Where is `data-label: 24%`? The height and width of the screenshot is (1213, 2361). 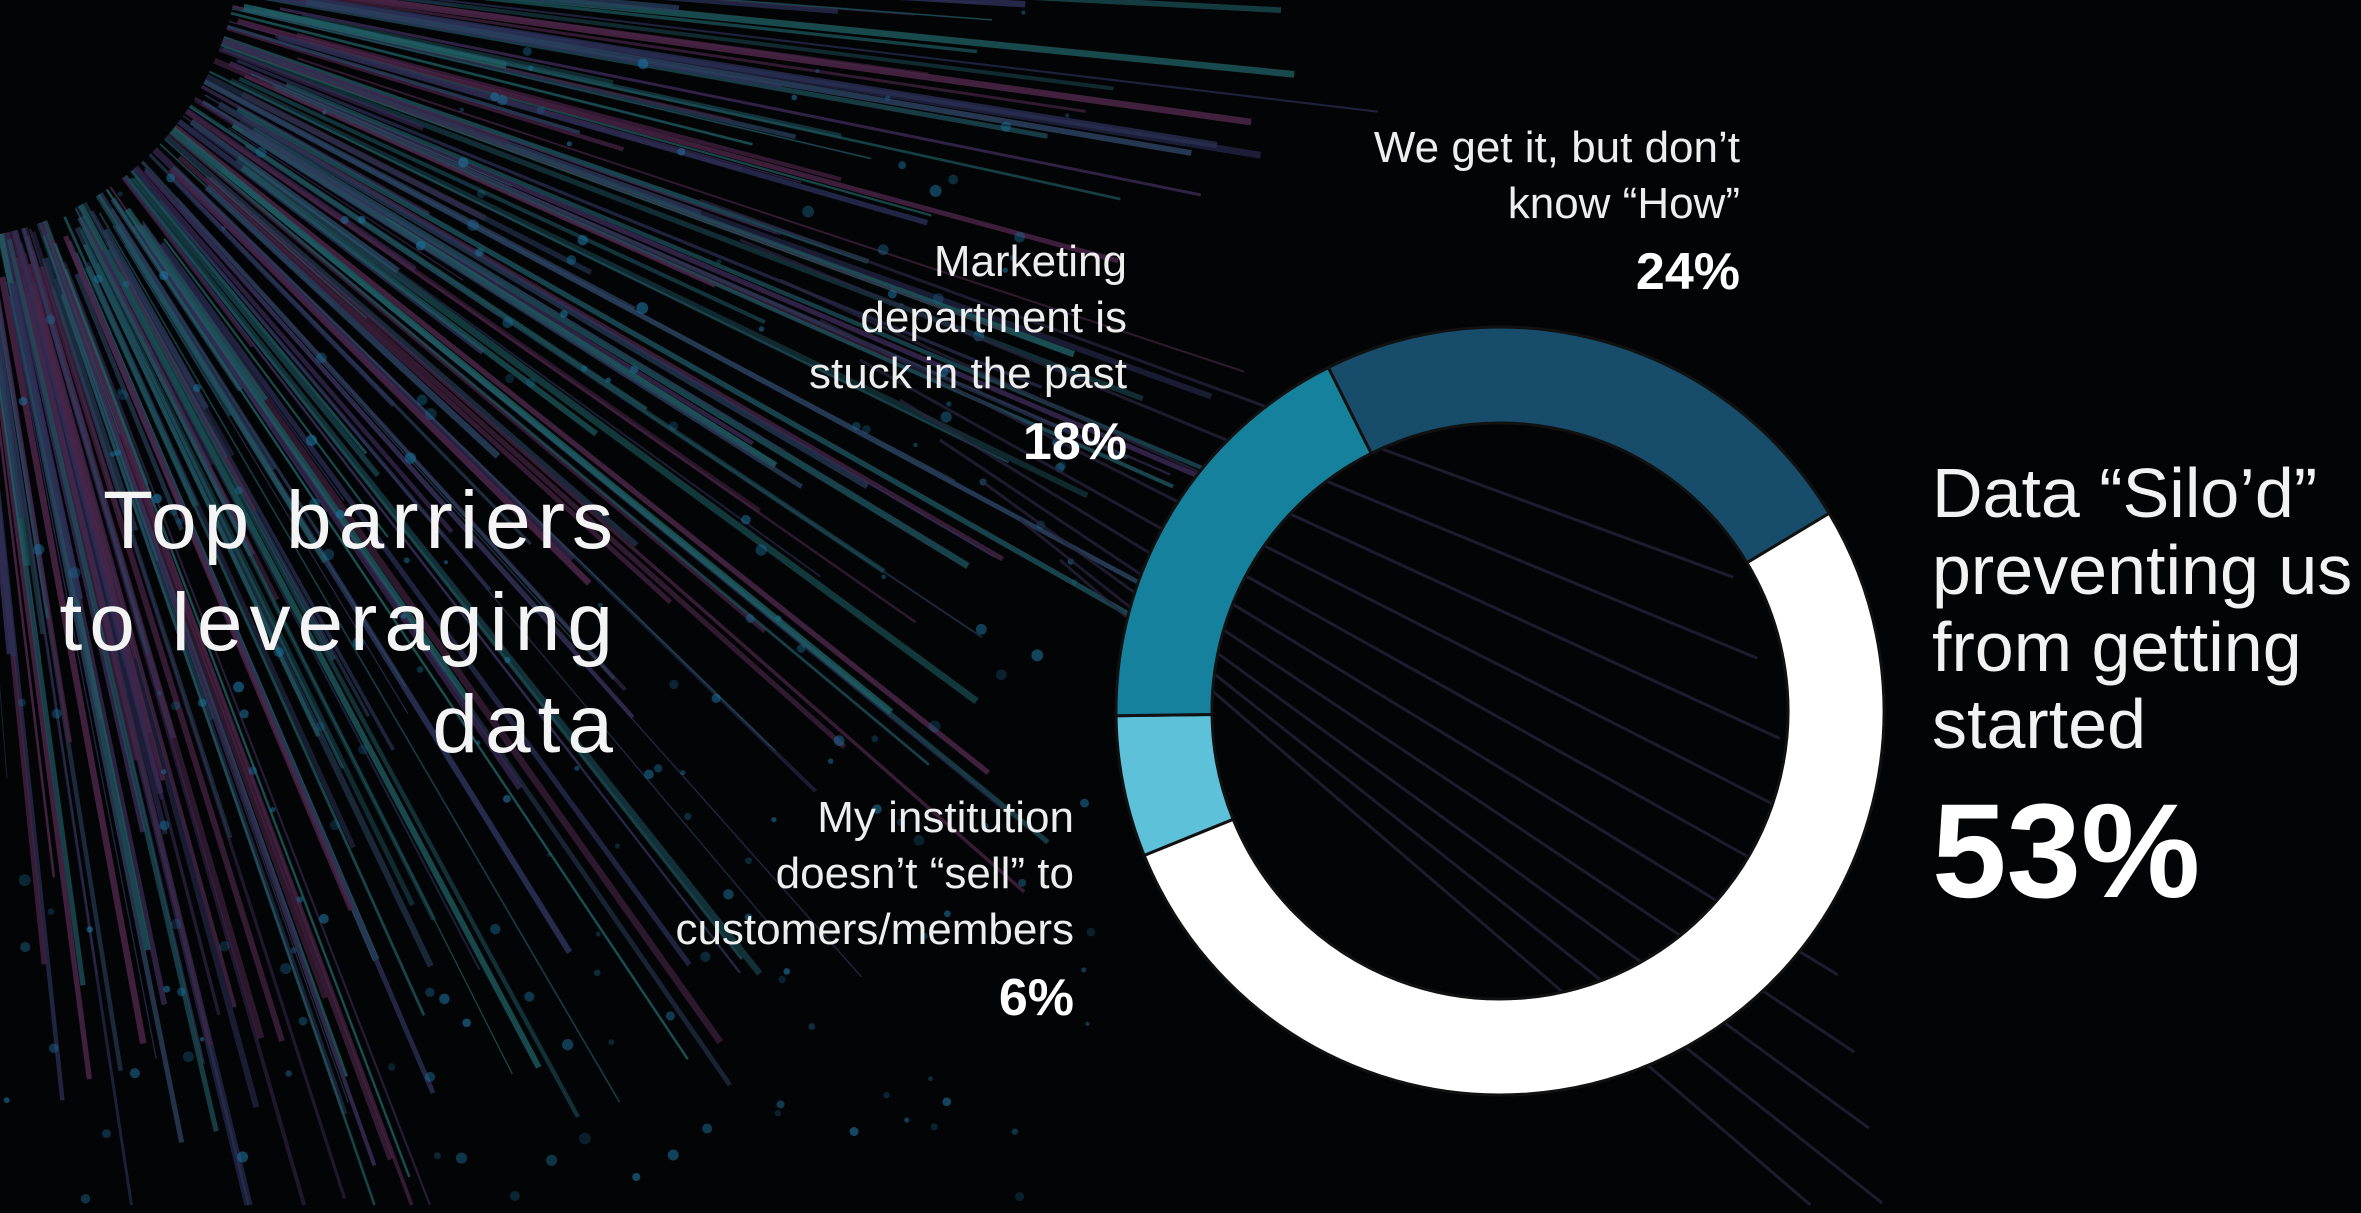 data-label: 24% is located at coordinates (1687, 272).